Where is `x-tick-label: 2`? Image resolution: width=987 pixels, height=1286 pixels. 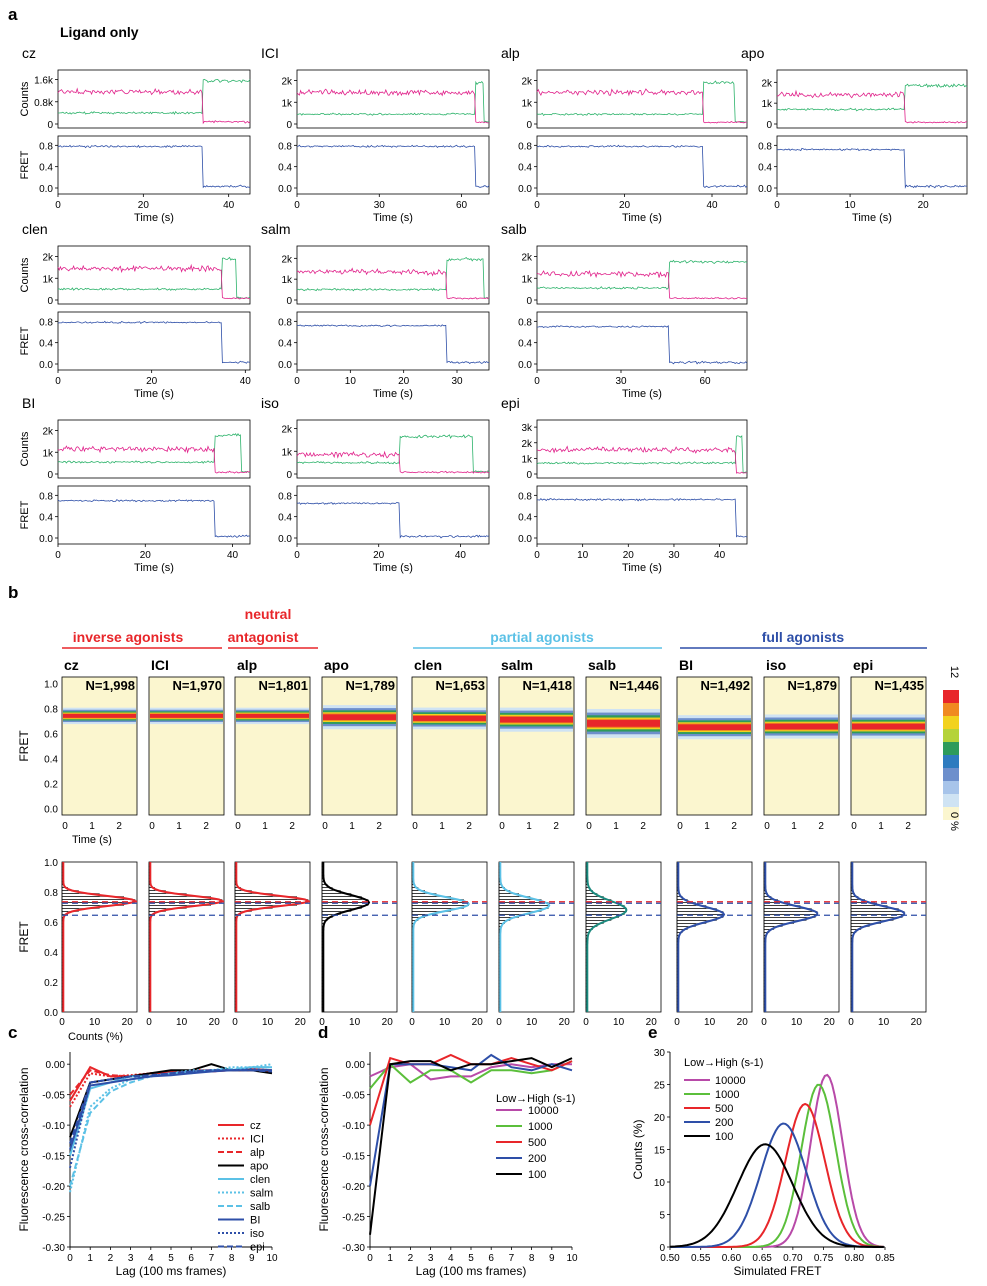
x-tick-label: 2 is located at coordinates (111, 1258).